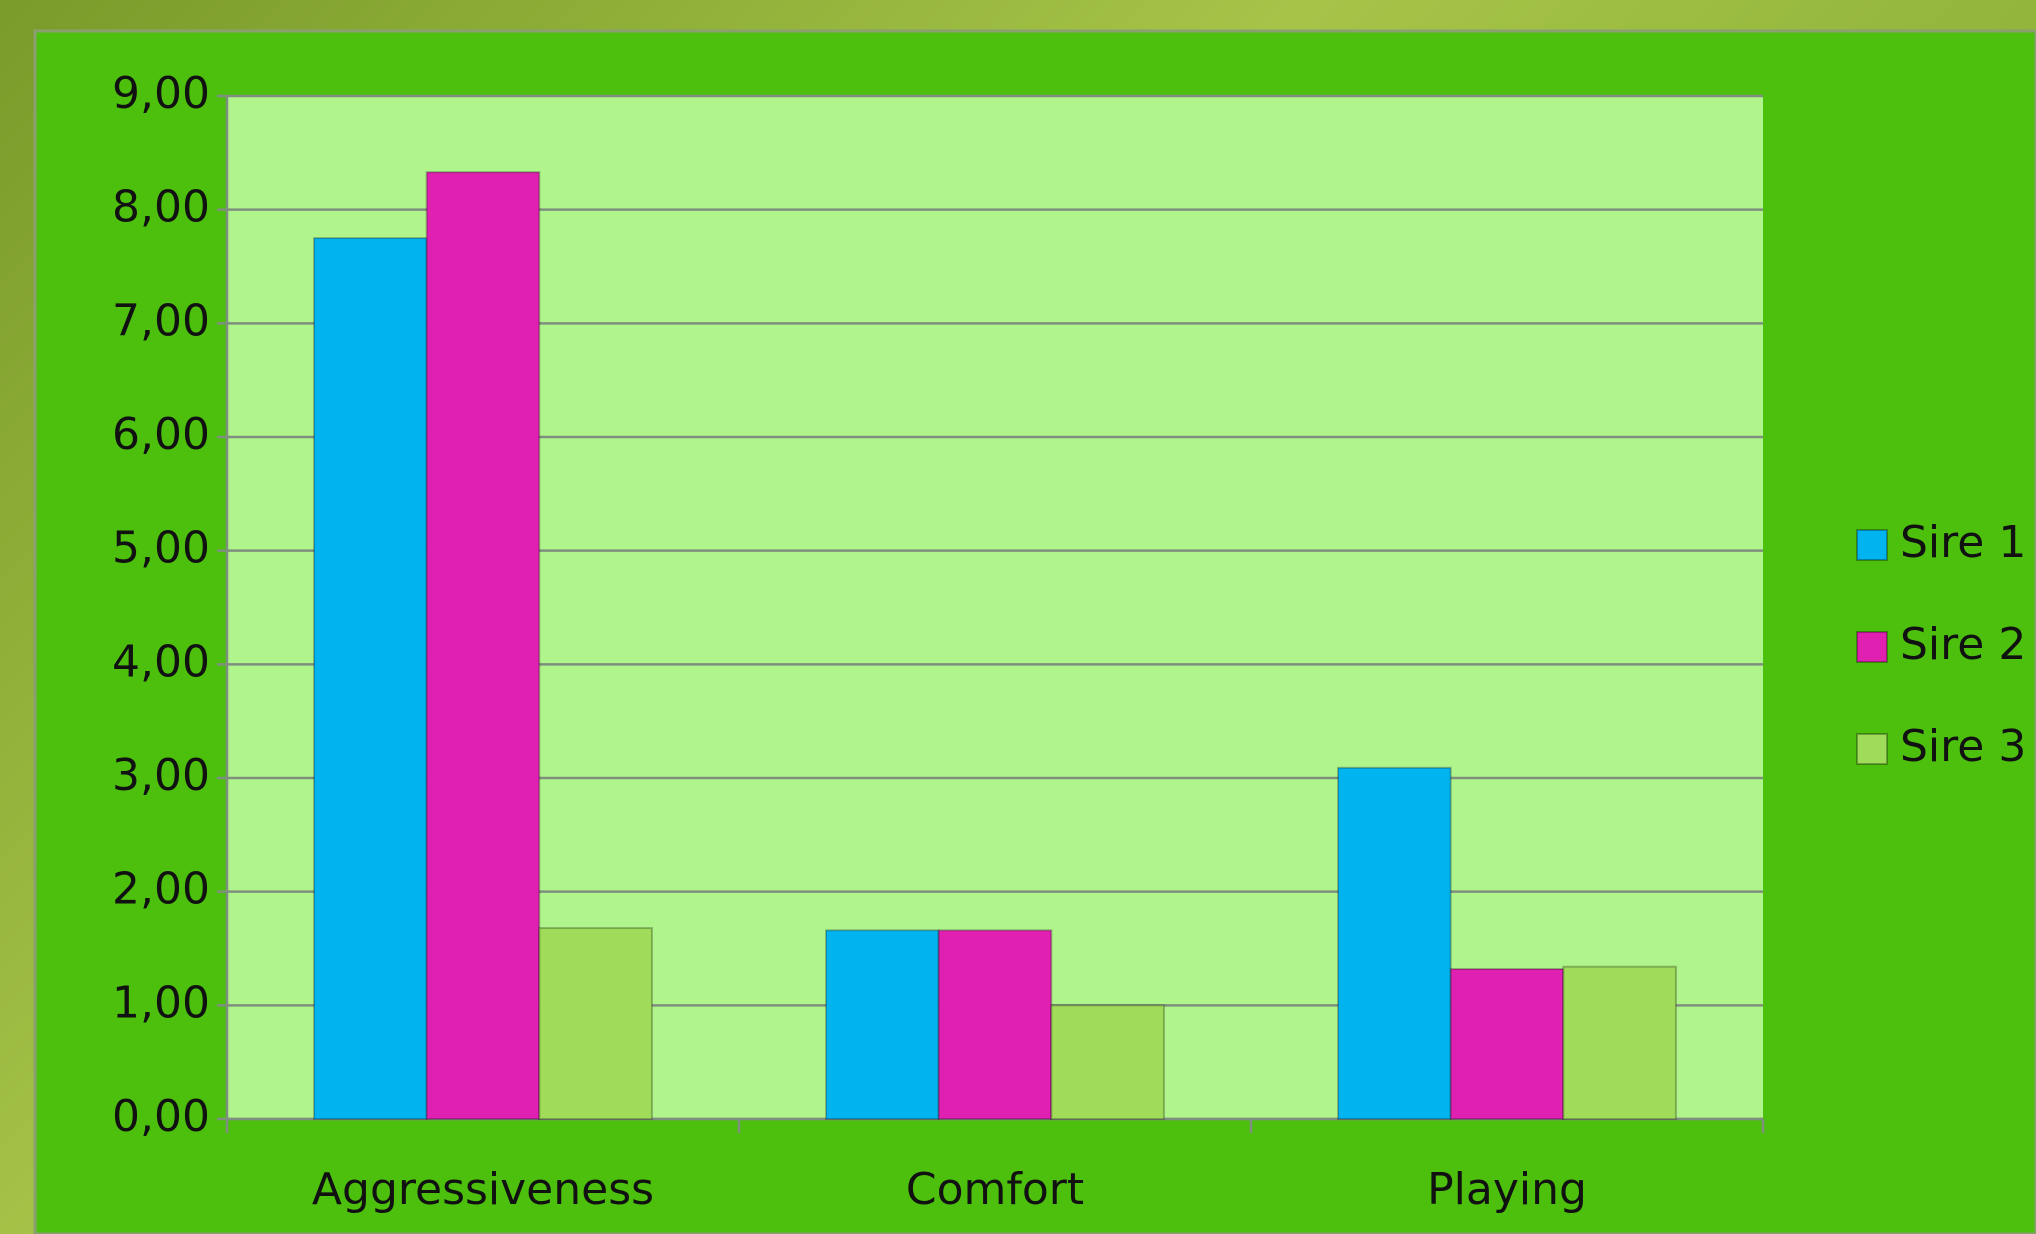 The height and width of the screenshot is (1234, 2036). What do you see at coordinates (1963, 644) in the screenshot?
I see `legend-label: Sire 2` at bounding box center [1963, 644].